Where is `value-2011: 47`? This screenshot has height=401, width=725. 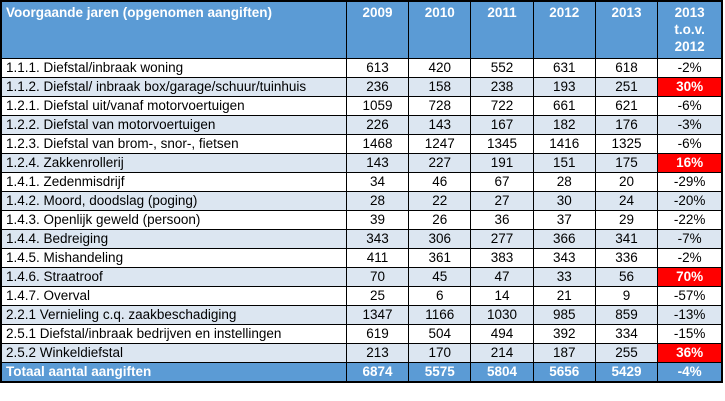 value-2011: 47 is located at coordinates (502, 276).